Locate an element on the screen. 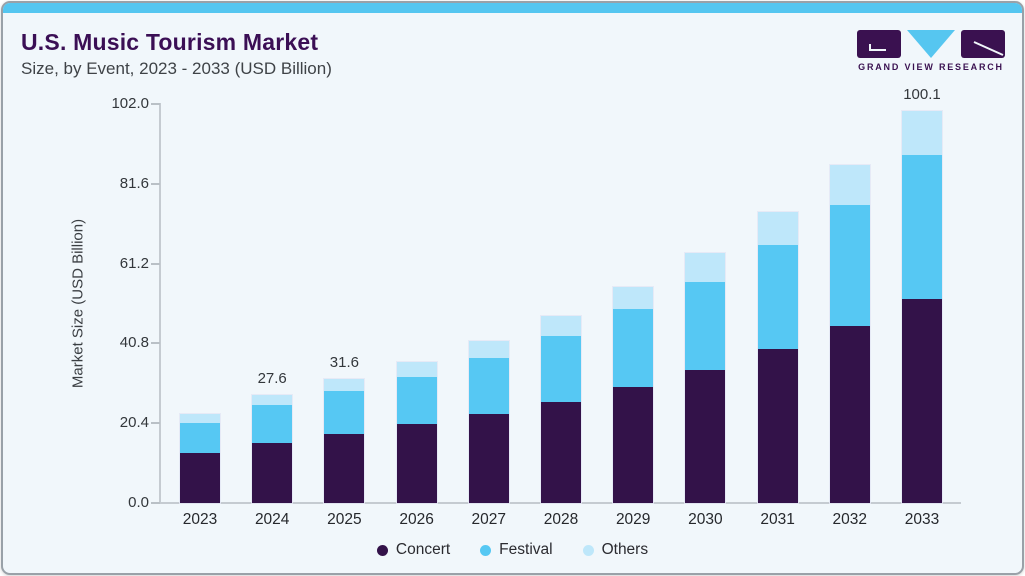  value-label-2025: 31.6 is located at coordinates (344, 363).